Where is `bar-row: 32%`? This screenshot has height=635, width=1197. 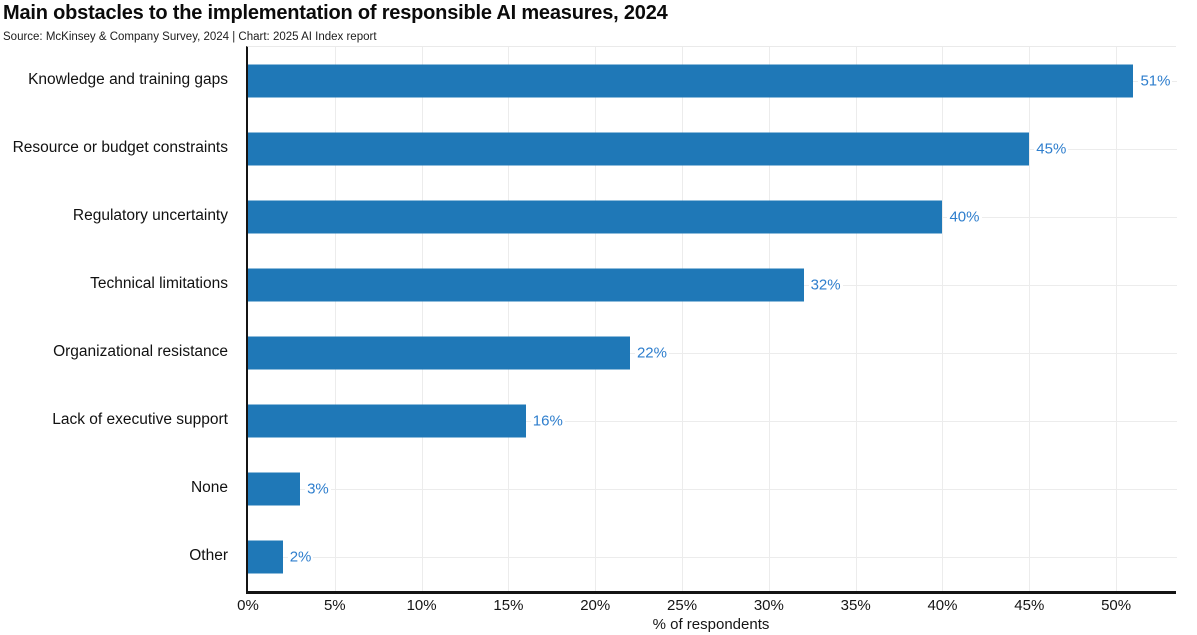
bar-row: 32% is located at coordinates (712, 285).